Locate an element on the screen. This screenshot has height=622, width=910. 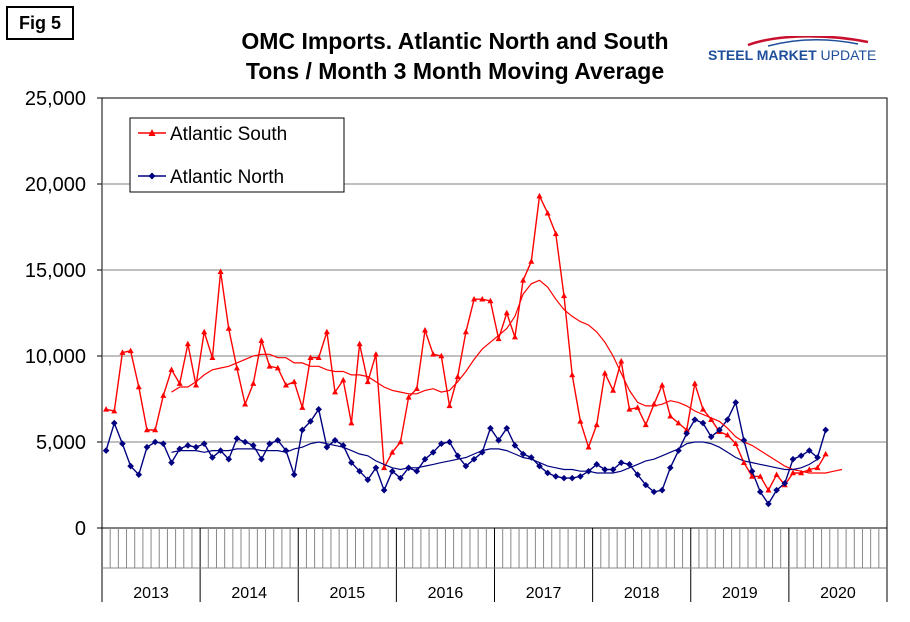
legend-box is located at coordinates (237, 155).